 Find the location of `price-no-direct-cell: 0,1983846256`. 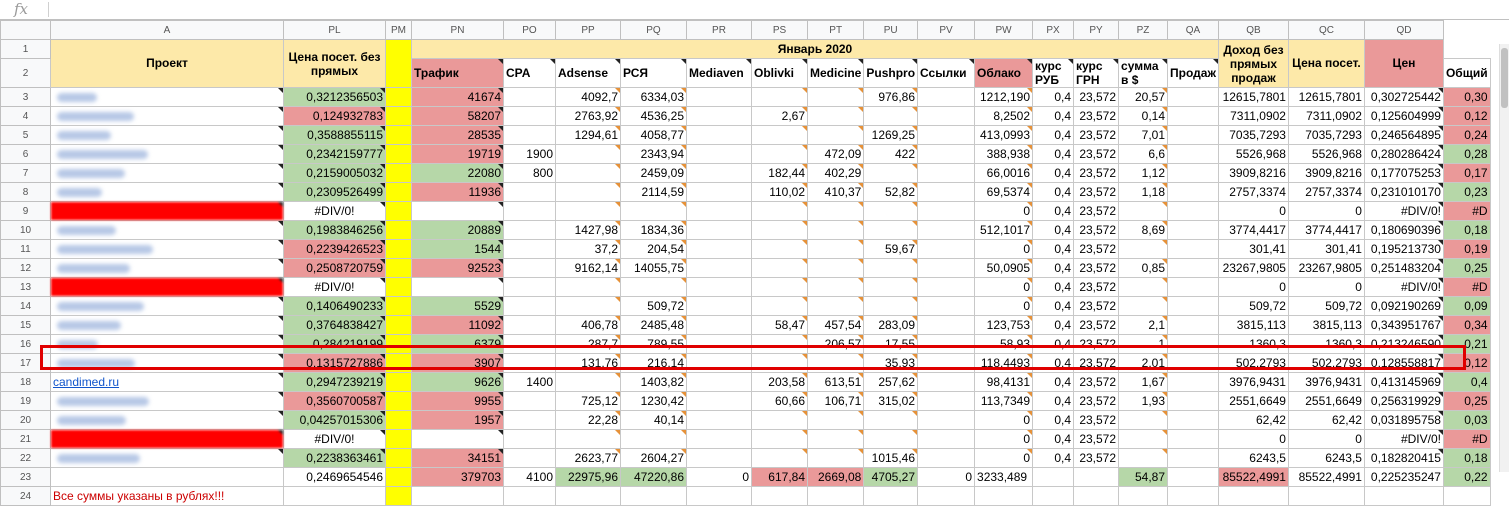

price-no-direct-cell: 0,1983846256 is located at coordinates (334, 230).